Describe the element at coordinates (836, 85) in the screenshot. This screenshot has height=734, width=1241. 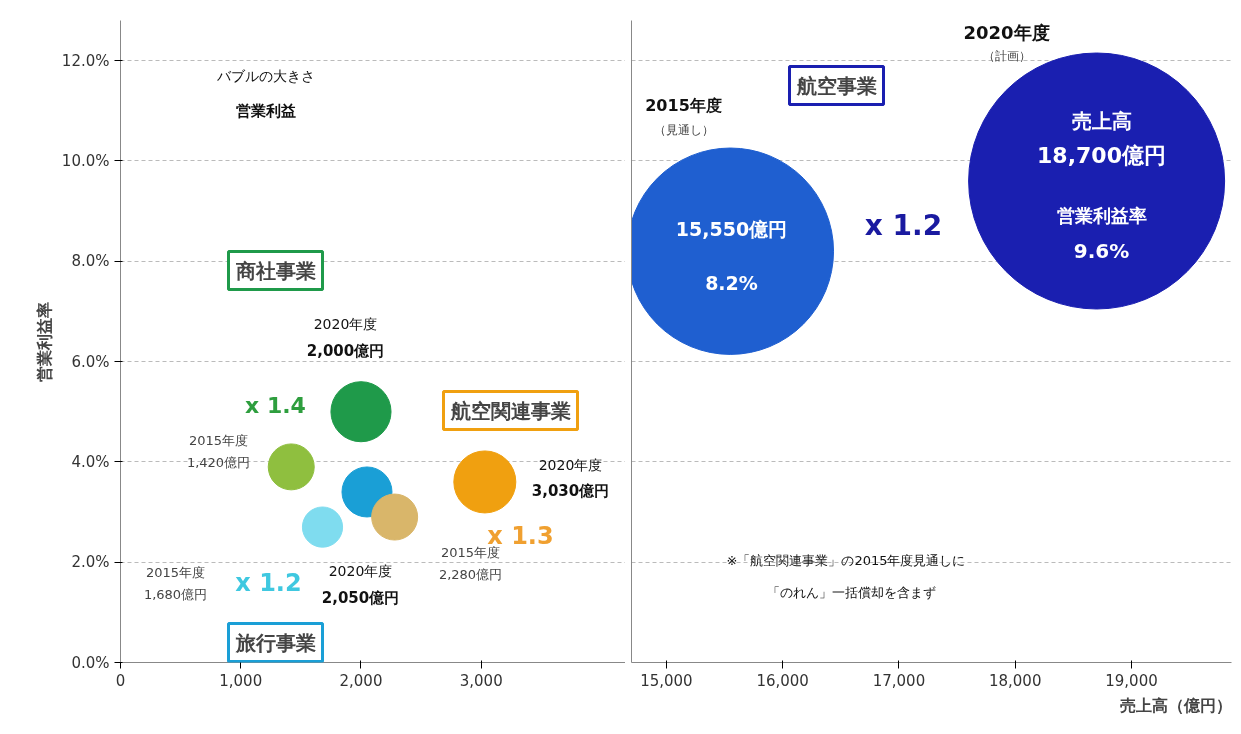
I see `text: 航空事業` at that location.